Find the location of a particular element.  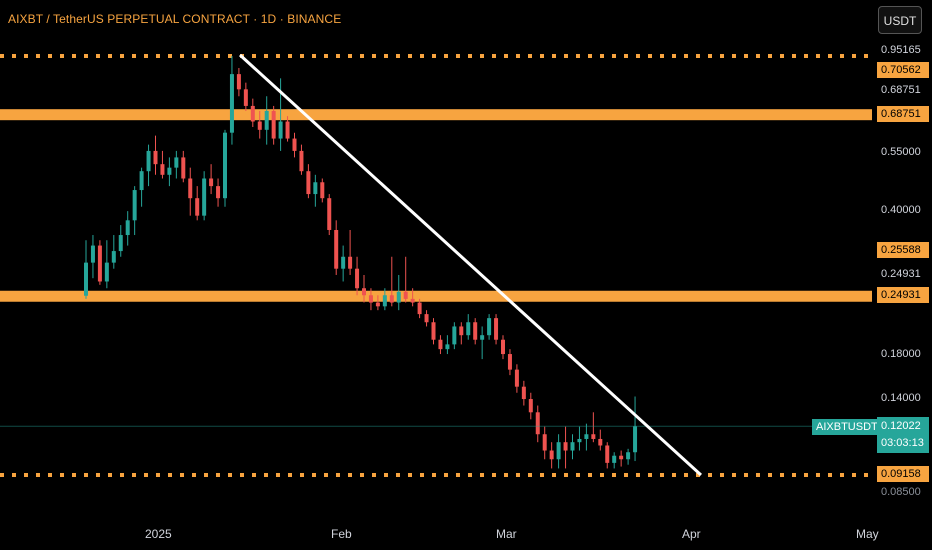

time-axis-label: May is located at coordinates (867, 534).